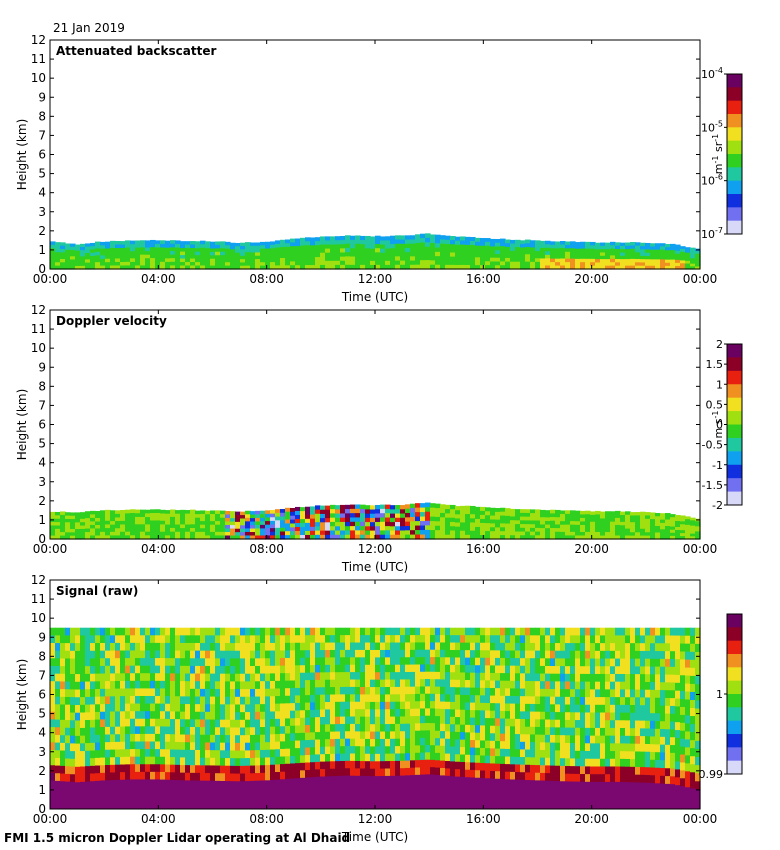  I want to click on signal-floor-cell, so click(408, 792).